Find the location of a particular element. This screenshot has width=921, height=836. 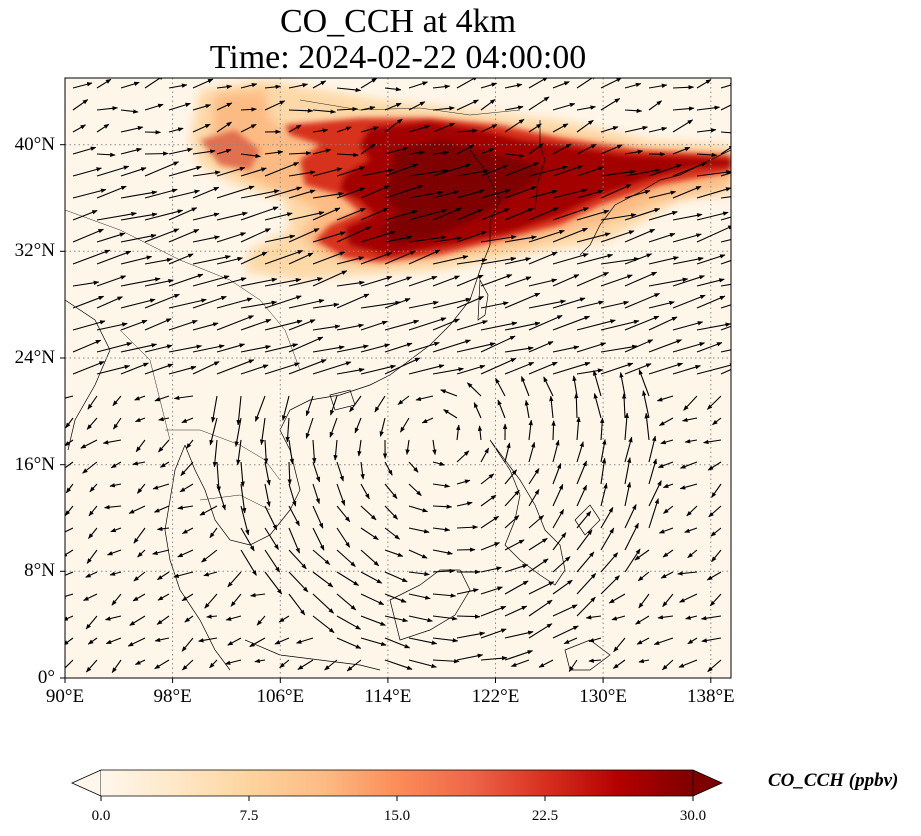

colorbar-label: CO_CCH (ppbv) is located at coordinates (833, 780).